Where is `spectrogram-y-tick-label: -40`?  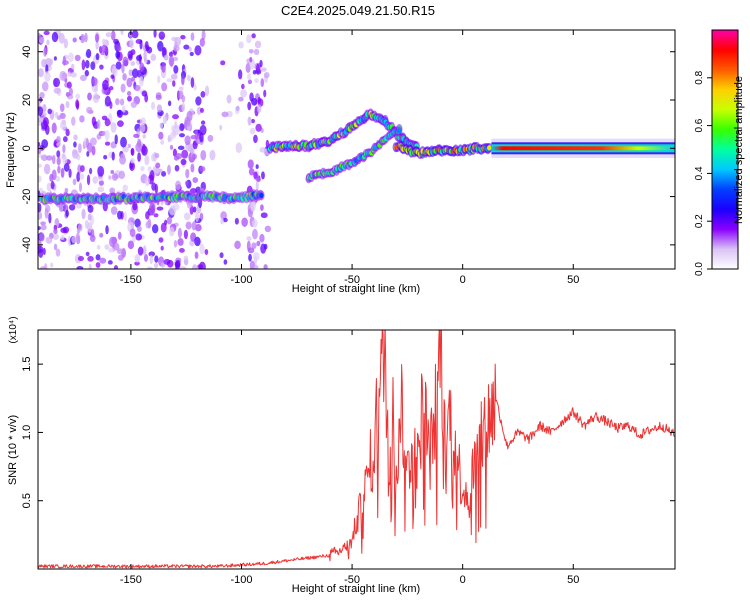 spectrogram-y-tick-label: -40 is located at coordinates (27, 245).